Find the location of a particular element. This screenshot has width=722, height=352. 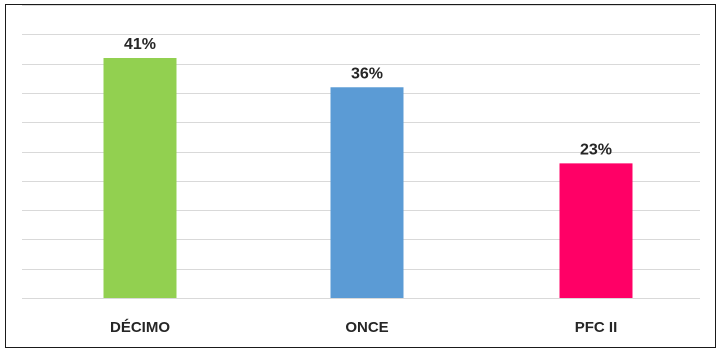

data-label-3: 23% is located at coordinates (596, 149).